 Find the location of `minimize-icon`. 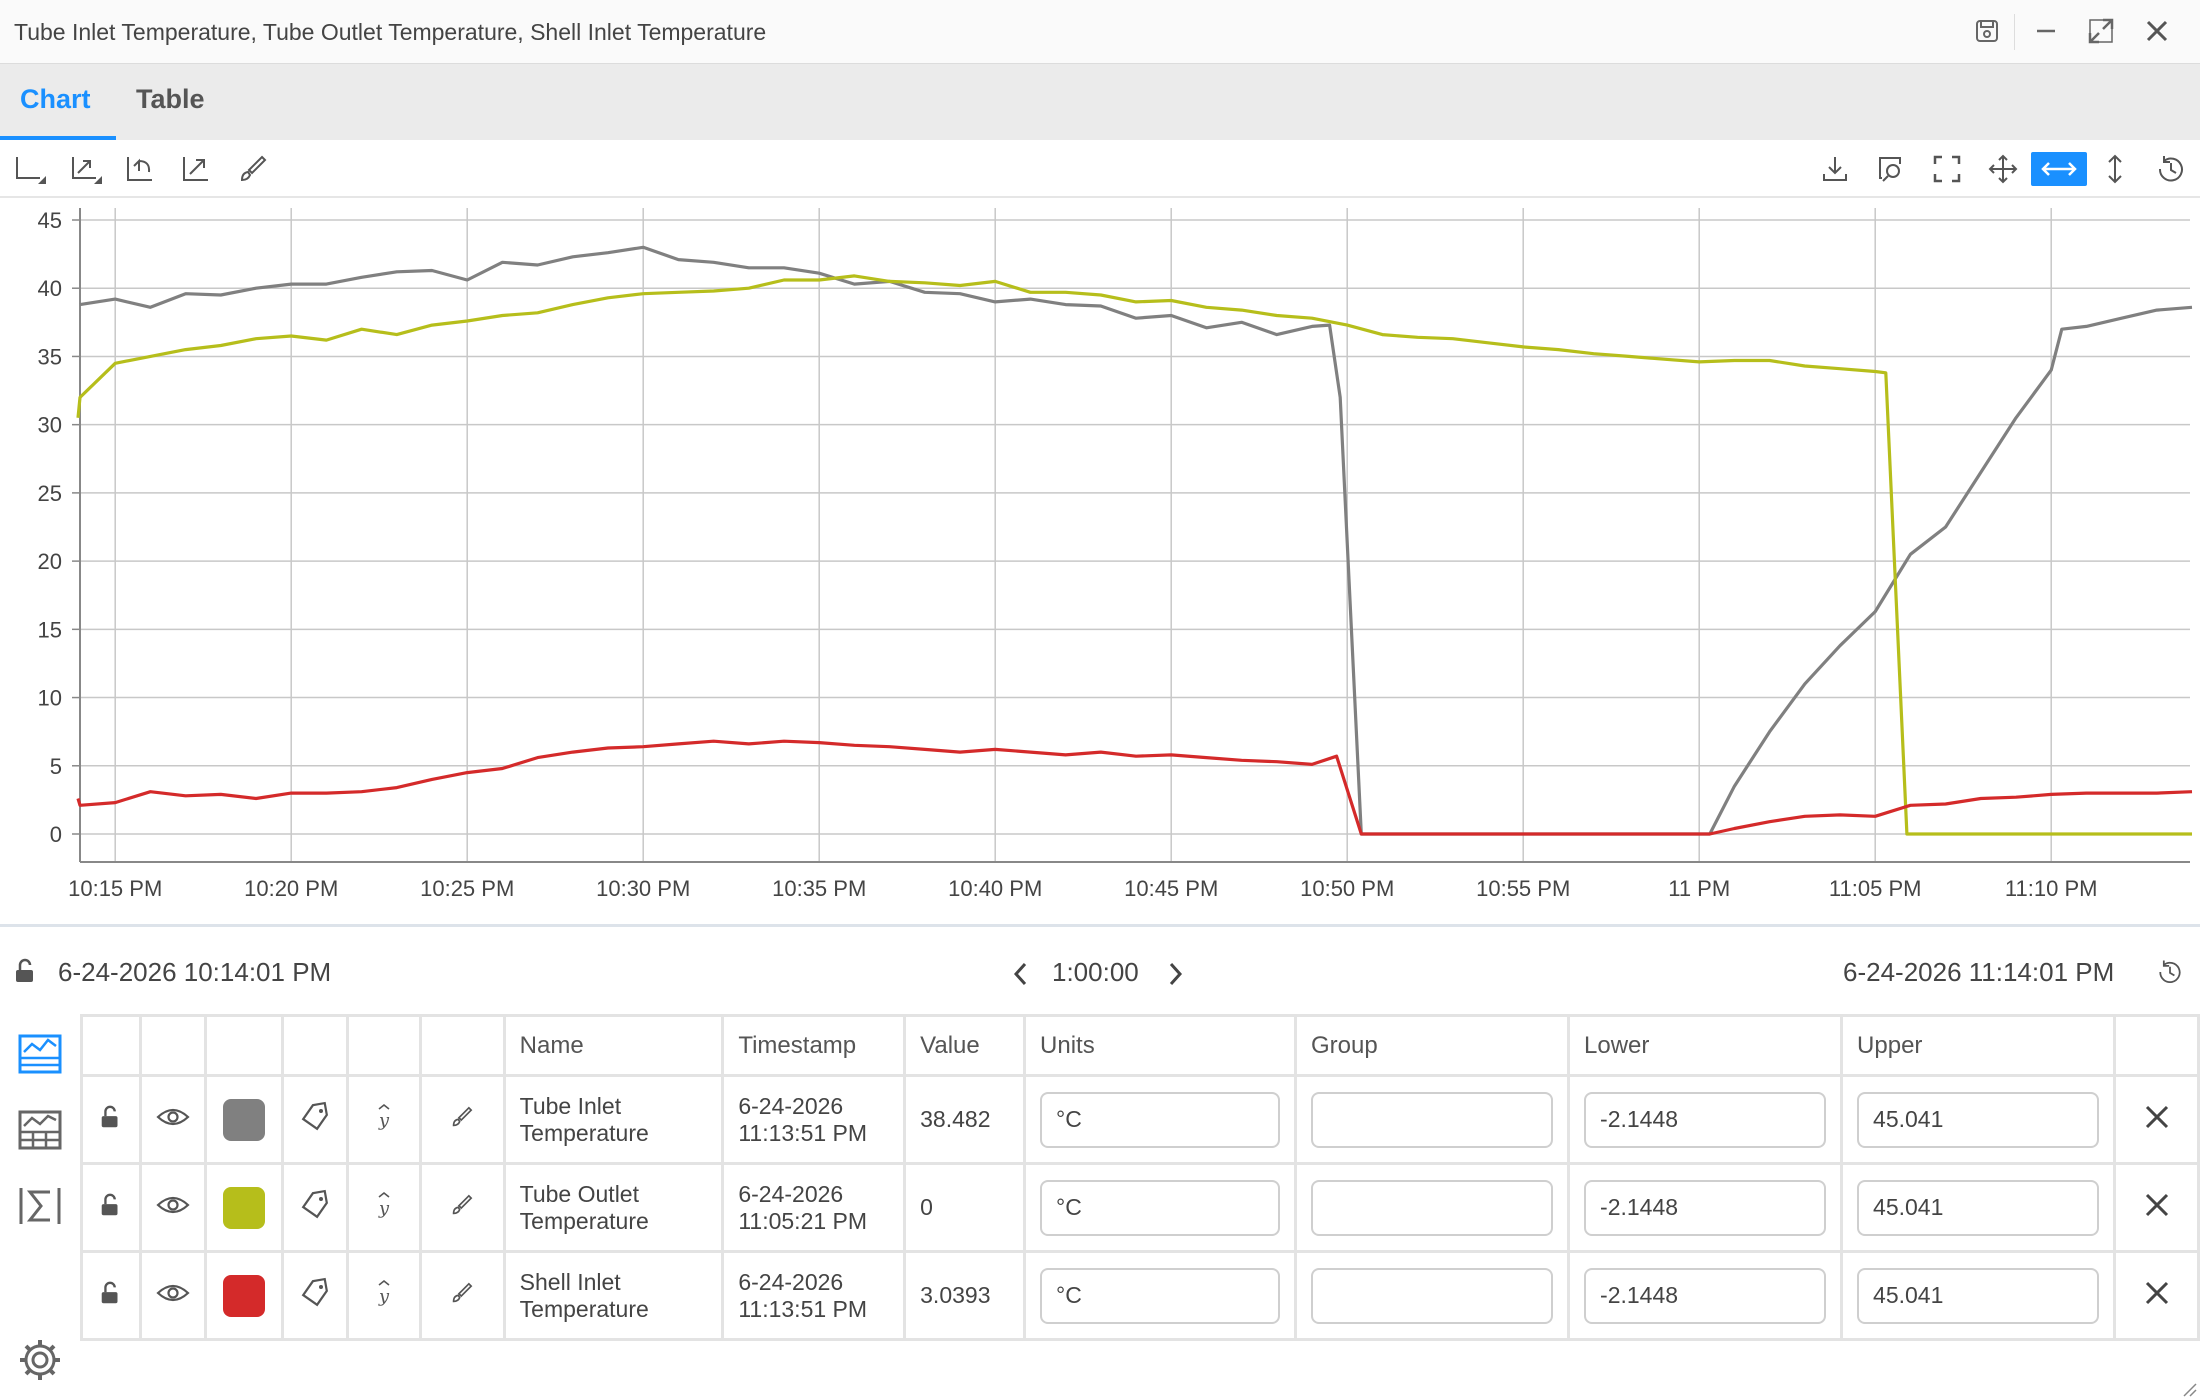

minimize-icon is located at coordinates (2046, 31).